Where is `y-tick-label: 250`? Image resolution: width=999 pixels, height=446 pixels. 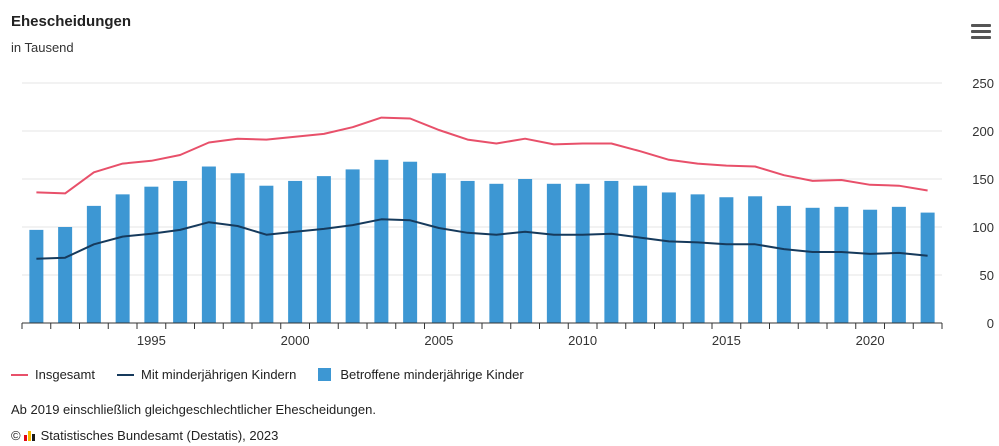 y-tick-label: 250 is located at coordinates (983, 83).